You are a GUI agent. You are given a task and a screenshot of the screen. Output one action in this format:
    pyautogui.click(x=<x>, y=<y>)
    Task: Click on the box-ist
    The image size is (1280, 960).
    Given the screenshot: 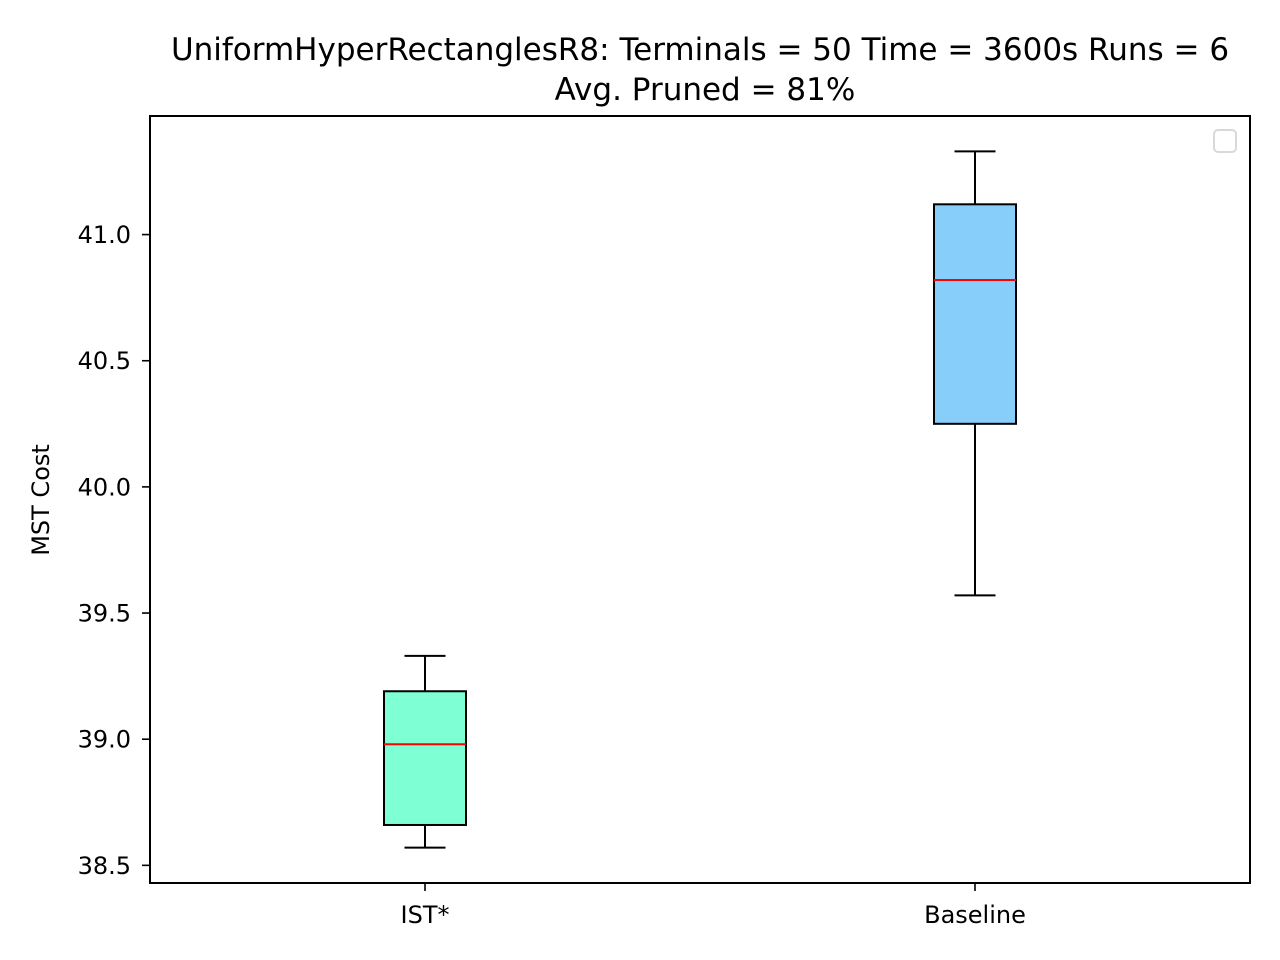 What is the action you would take?
    pyautogui.click(x=425, y=758)
    